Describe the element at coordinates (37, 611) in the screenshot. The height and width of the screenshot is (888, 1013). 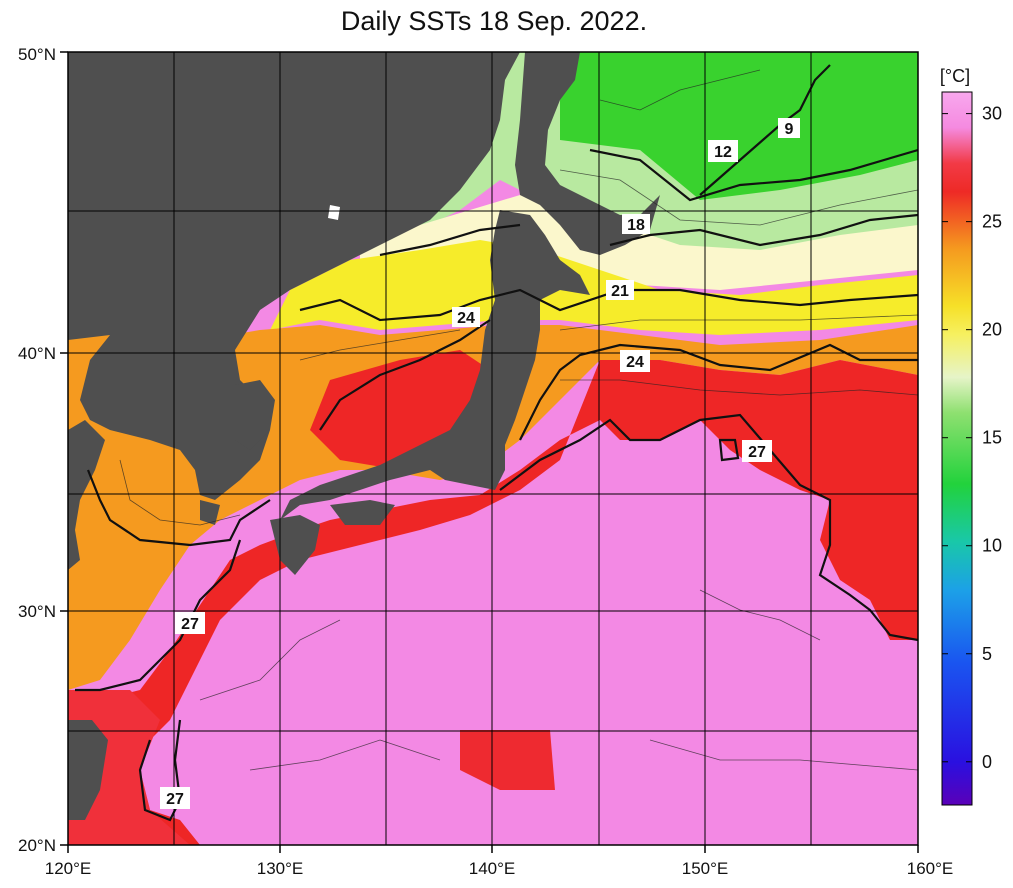
I see `lat-tick-30: 30°N` at that location.